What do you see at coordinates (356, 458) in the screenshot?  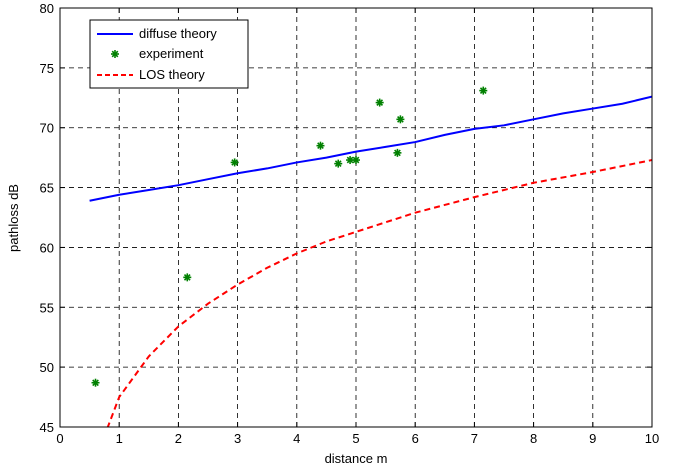 I see `x-axis-title: distance m` at bounding box center [356, 458].